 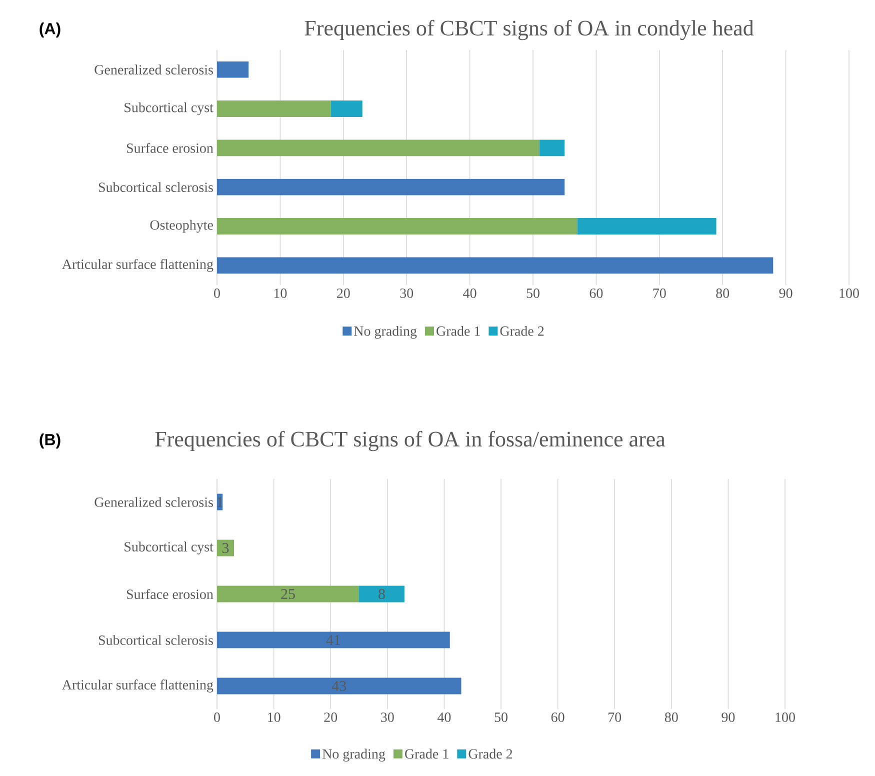 What do you see at coordinates (529, 30) in the screenshot?
I see `chart-title: Frequencies of CBCT signs of OA in condyle head` at bounding box center [529, 30].